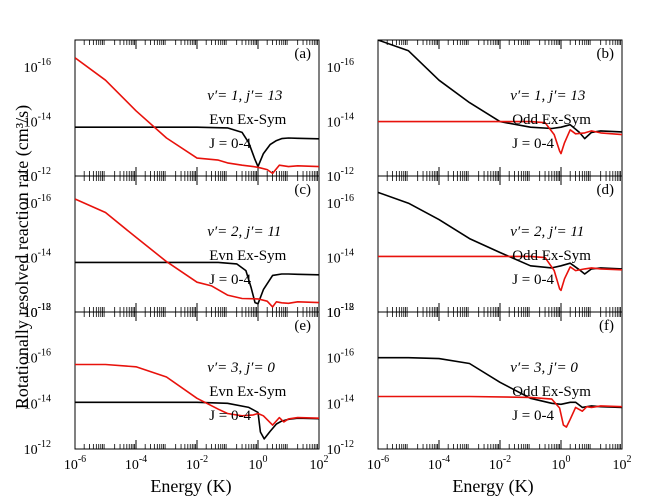 Image resolution: width=650 pixels, height=500 pixels. What do you see at coordinates (136, 463) in the screenshot?
I see `x-tick-label: 10⁻⁴` at bounding box center [136, 463].